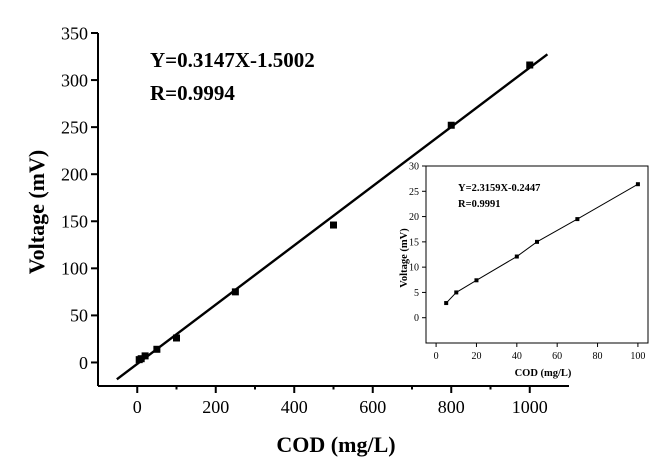 The width and height of the screenshot is (654, 461). What do you see at coordinates (414, 242) in the screenshot?
I see `inset-y-tick-label: 15` at bounding box center [414, 242].